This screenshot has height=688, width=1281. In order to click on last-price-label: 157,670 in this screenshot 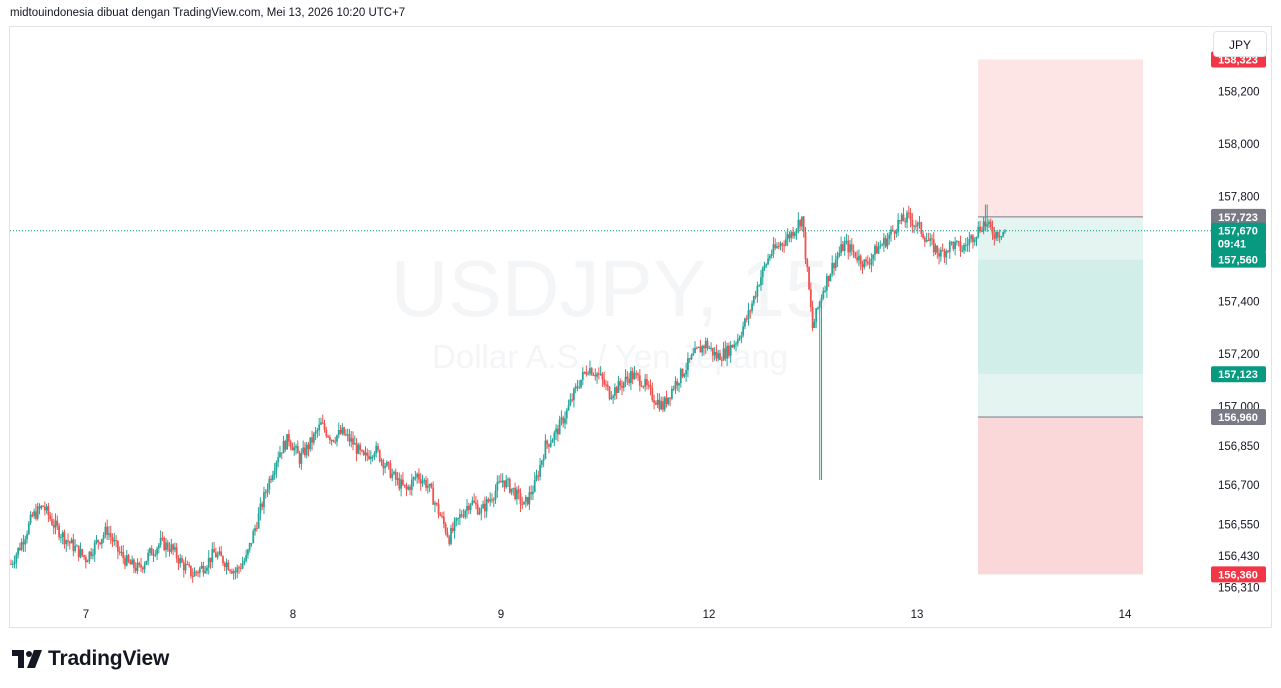, I will do `click(1238, 232)`.